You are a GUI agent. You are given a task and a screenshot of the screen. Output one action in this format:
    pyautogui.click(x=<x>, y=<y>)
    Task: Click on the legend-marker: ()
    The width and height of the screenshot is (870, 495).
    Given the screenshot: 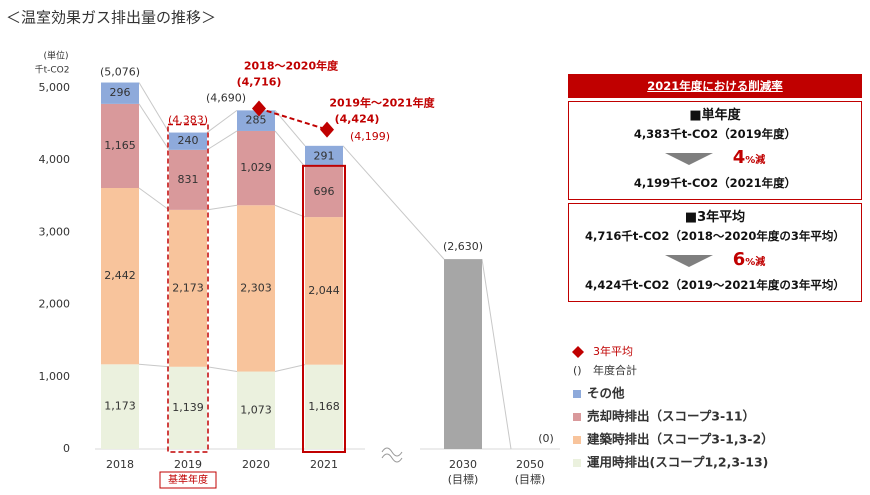 What is the action you would take?
    pyautogui.click(x=577, y=370)
    